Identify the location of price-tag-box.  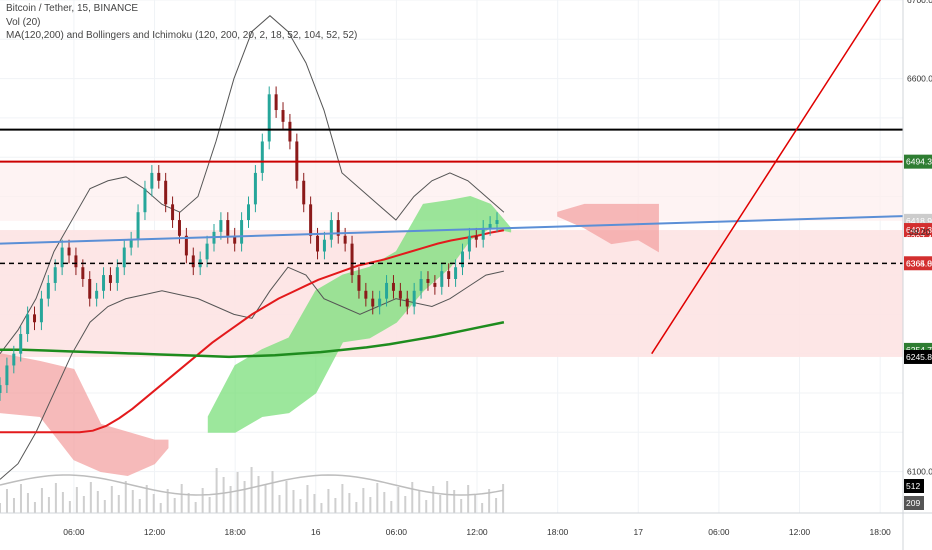
(918, 263).